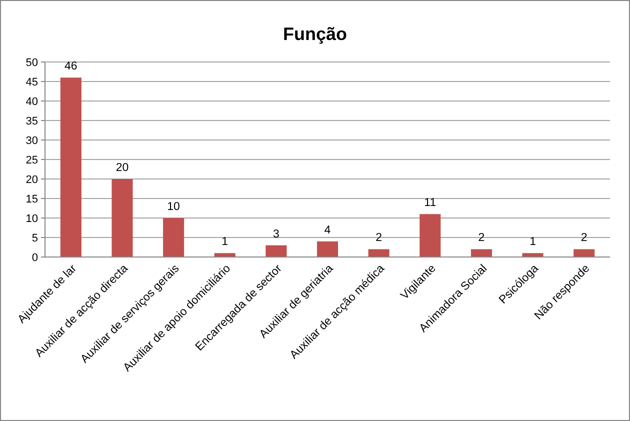 The image size is (630, 421). What do you see at coordinates (32, 199) in the screenshot?
I see `y-tick-label: 15` at bounding box center [32, 199].